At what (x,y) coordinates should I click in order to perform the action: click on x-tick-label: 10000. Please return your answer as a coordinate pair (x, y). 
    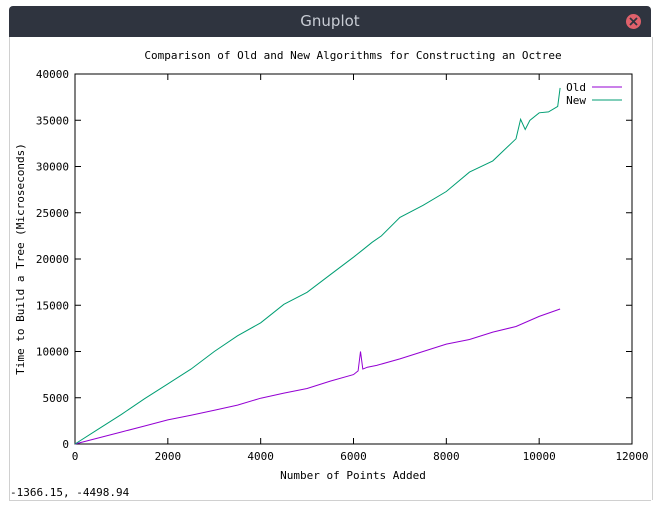
    Looking at the image, I should click on (539, 456).